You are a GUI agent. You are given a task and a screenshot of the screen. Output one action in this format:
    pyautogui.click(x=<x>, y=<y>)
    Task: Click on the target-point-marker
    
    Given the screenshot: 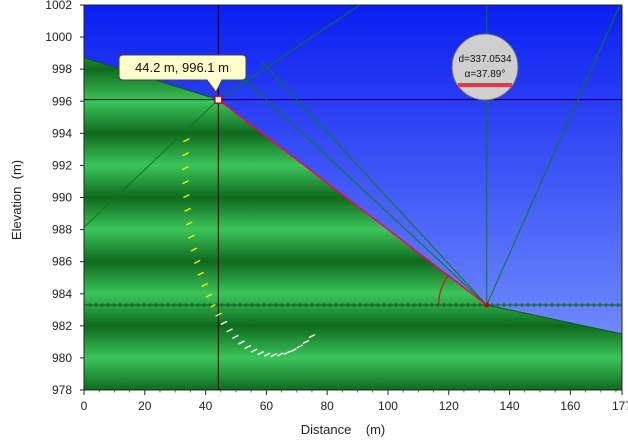 What is the action you would take?
    pyautogui.click(x=487, y=305)
    